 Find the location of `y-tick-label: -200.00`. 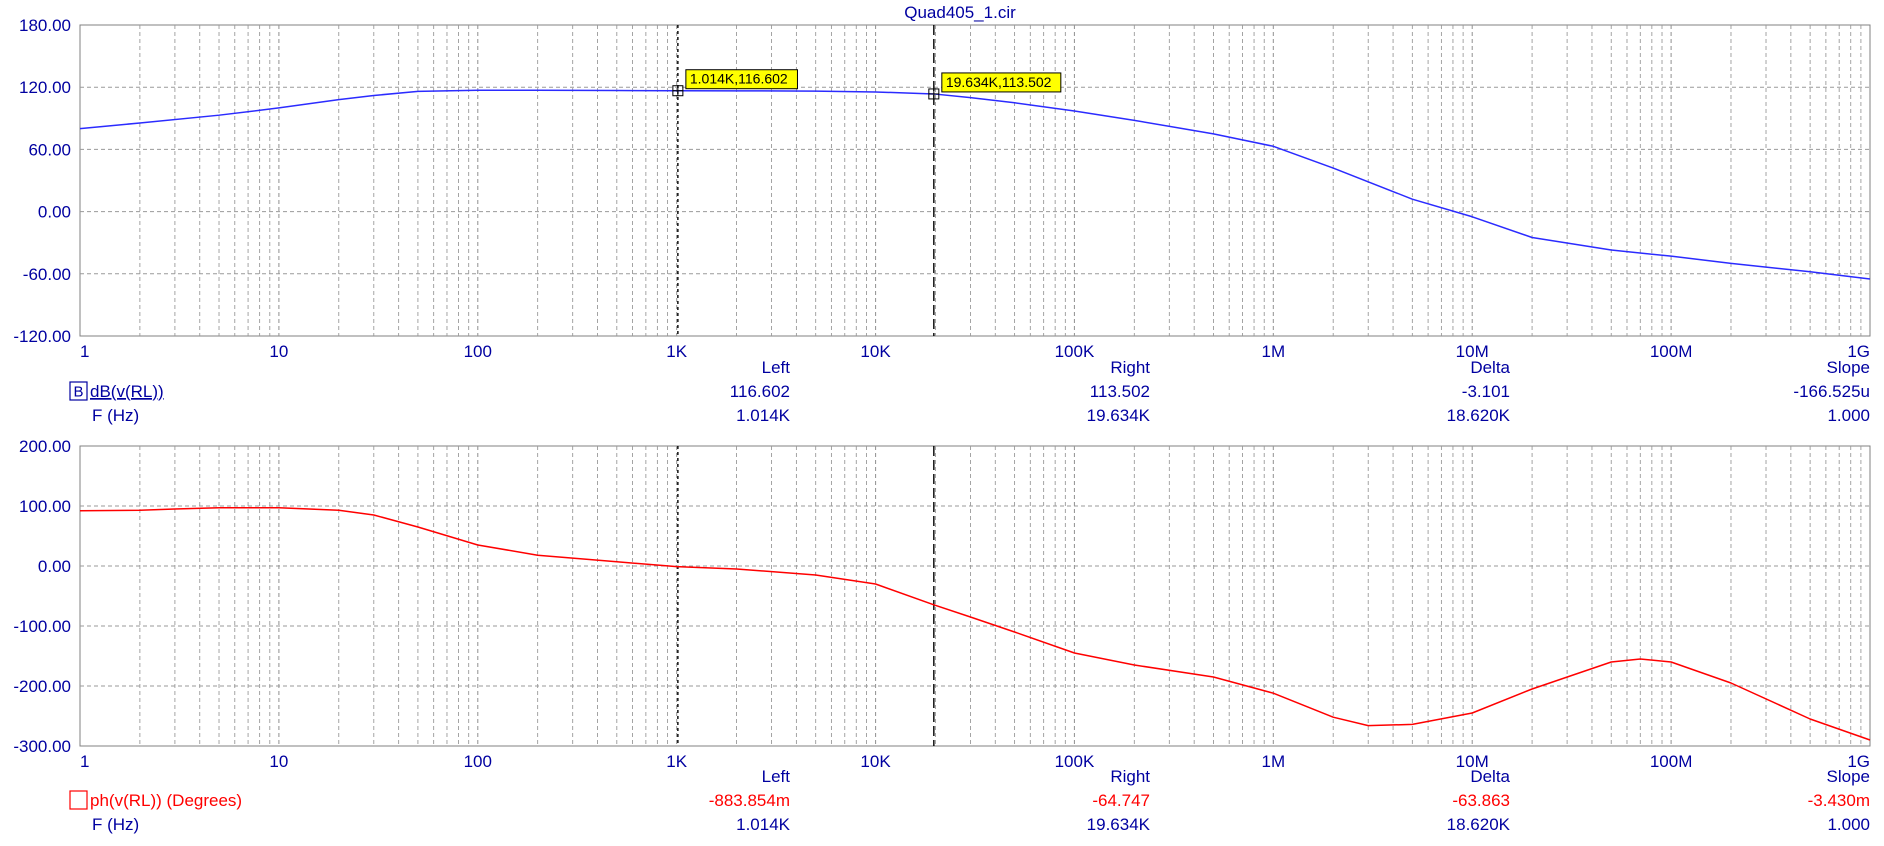

y-tick-label: -200.00 is located at coordinates (42, 686).